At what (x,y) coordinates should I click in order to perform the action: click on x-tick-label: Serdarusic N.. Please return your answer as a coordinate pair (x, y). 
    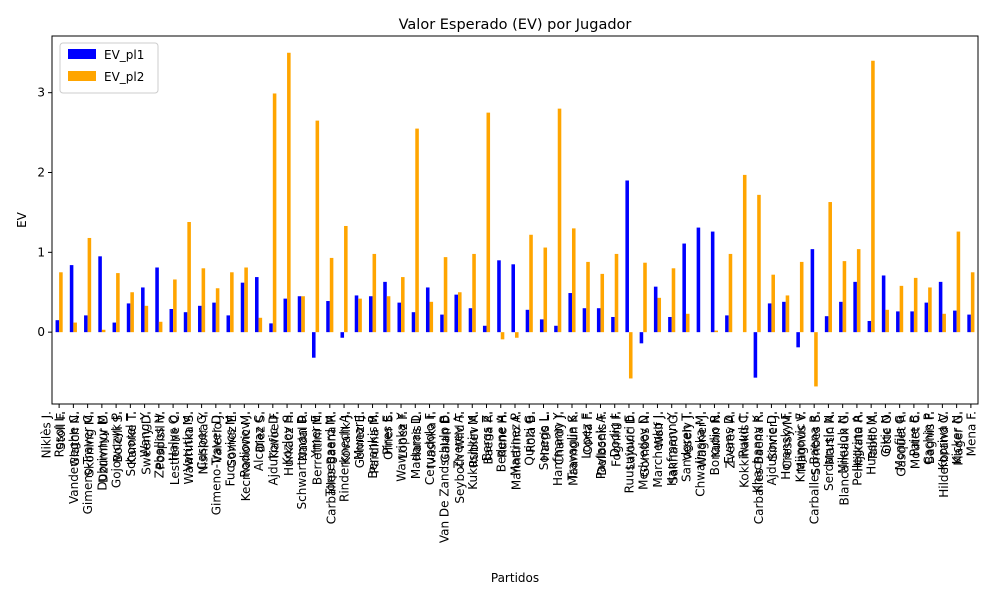
    Looking at the image, I should click on (829, 451).